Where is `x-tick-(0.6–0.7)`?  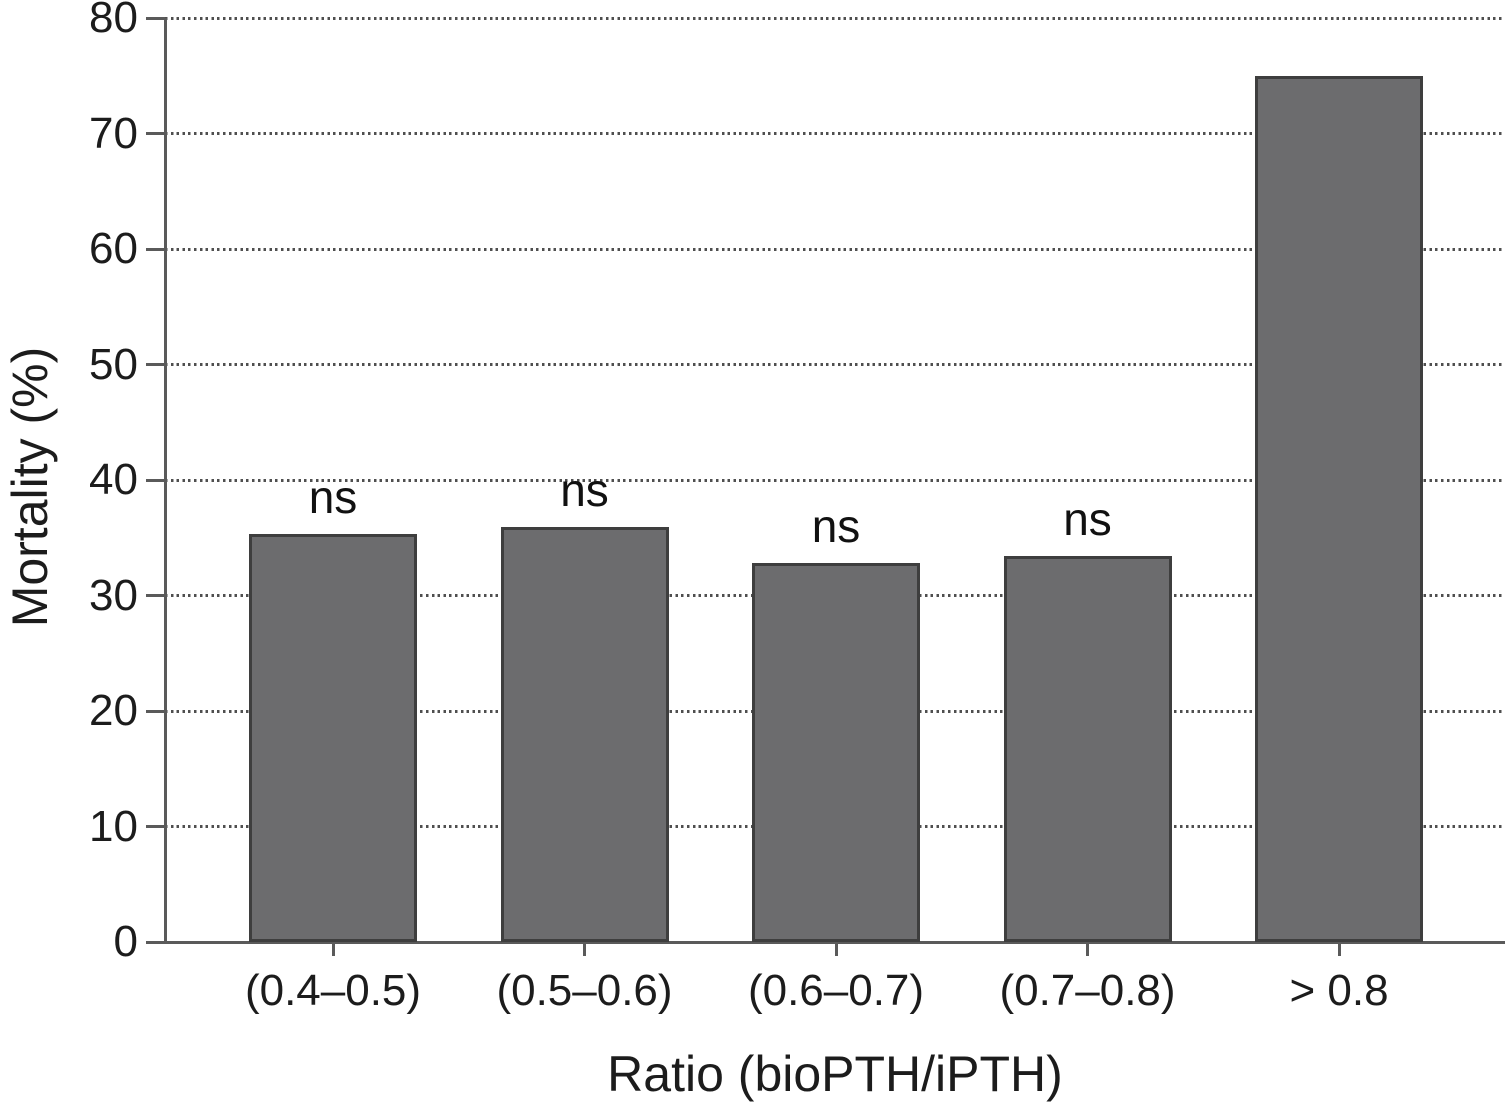
x-tick-(0.6–0.7) is located at coordinates (836, 949).